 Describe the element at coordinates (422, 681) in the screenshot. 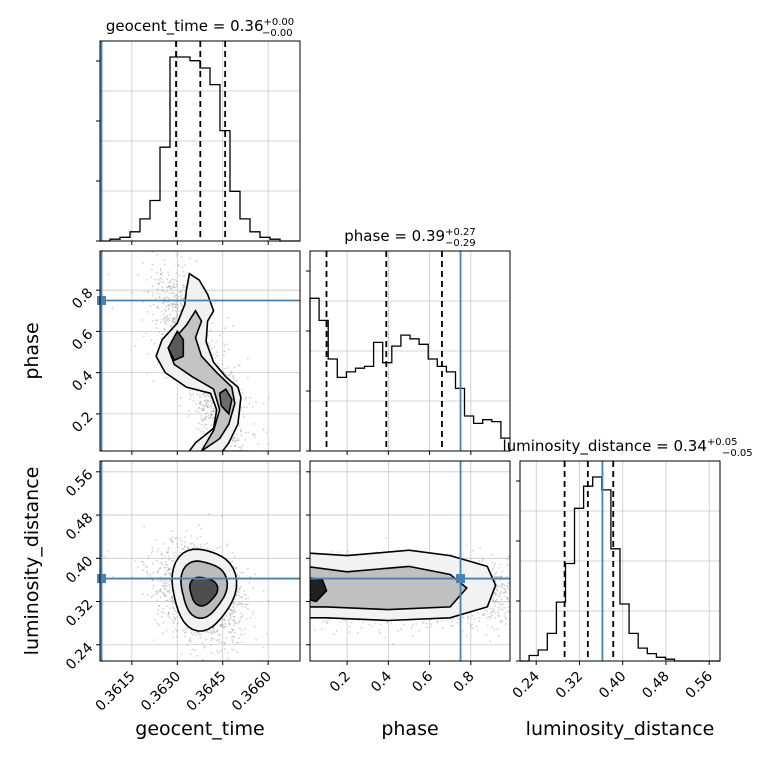

I see `tick-label-x: 0.6` at that location.